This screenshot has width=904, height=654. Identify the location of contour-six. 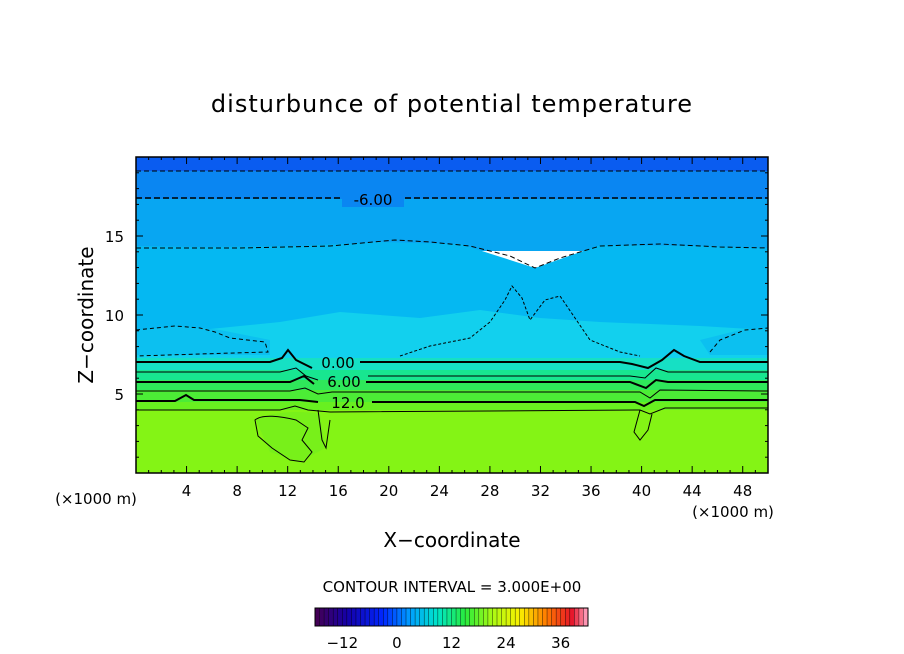
(452, 382).